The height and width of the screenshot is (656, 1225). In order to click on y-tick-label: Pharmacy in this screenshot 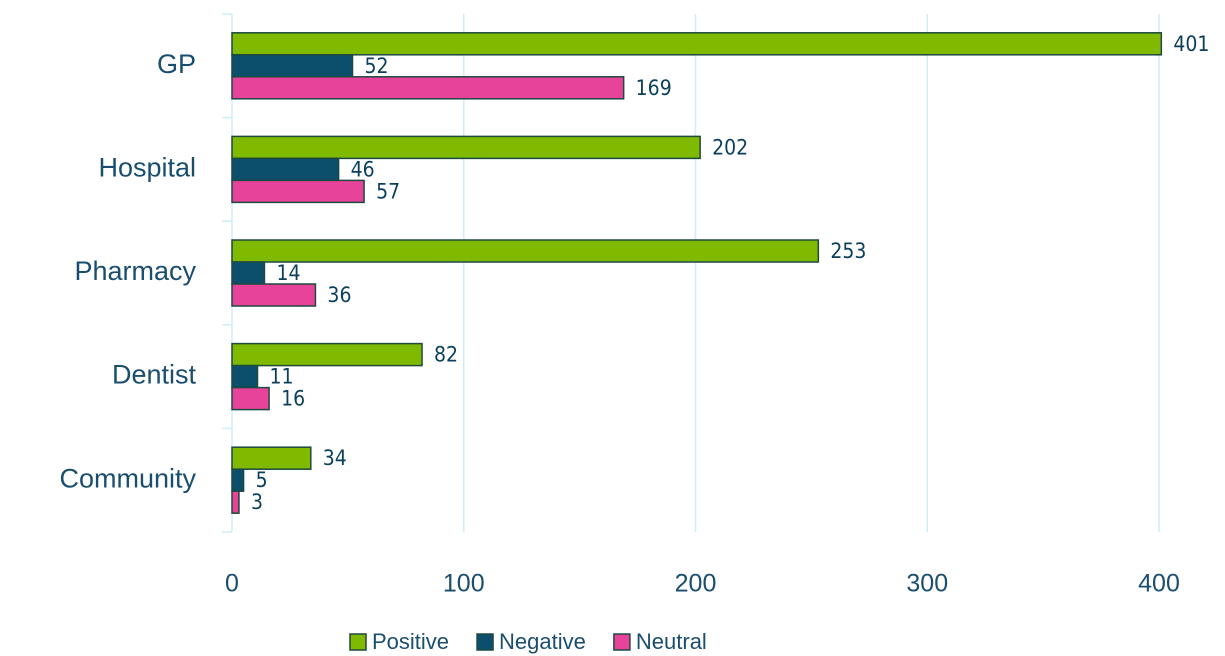, I will do `click(135, 271)`.